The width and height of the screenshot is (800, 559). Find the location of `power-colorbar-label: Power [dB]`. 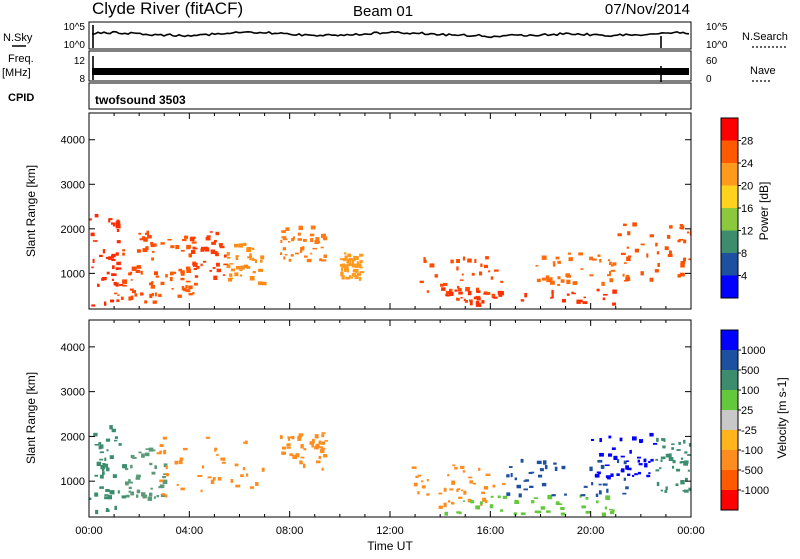

power-colorbar-label: Power [dB] is located at coordinates (764, 211).